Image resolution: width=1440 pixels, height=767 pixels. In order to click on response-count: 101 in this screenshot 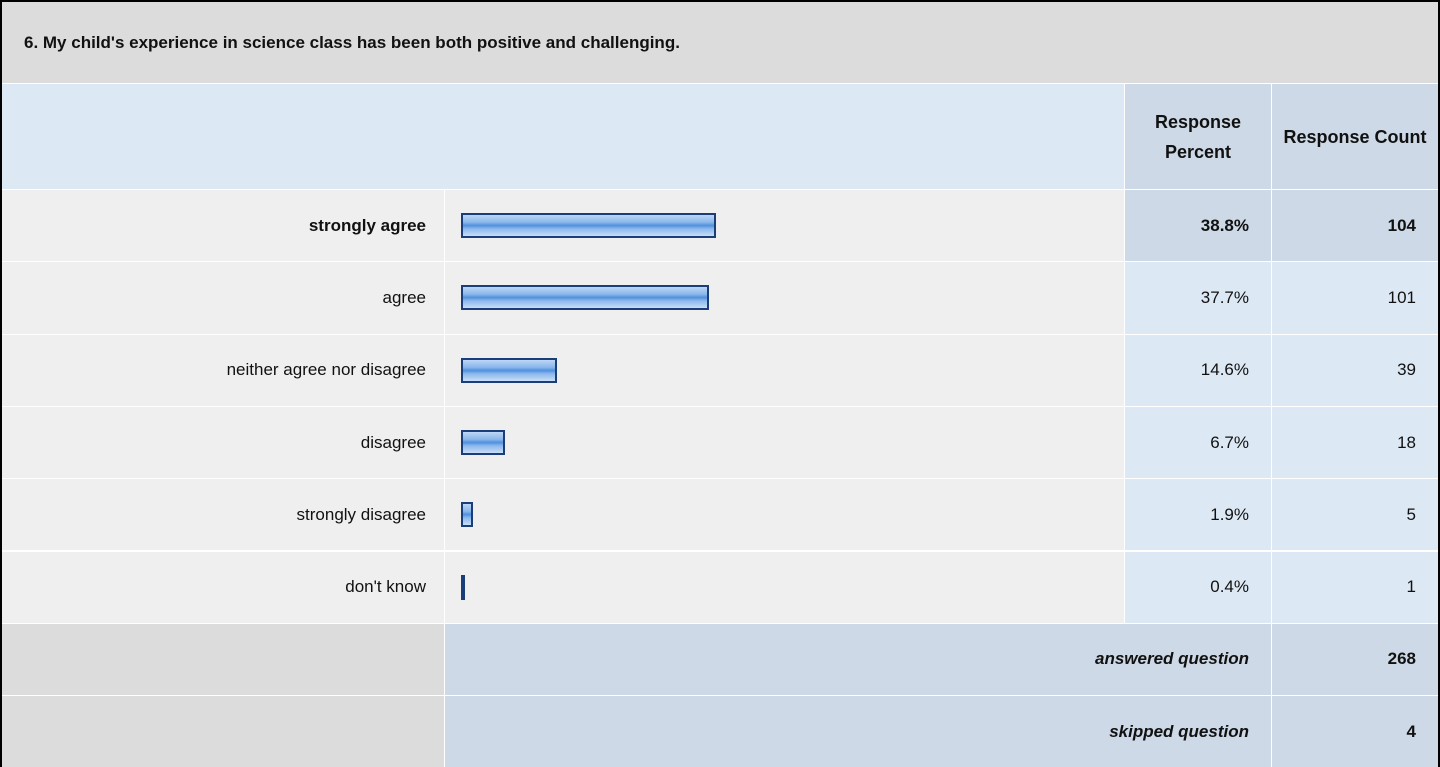, I will do `click(1355, 298)`.